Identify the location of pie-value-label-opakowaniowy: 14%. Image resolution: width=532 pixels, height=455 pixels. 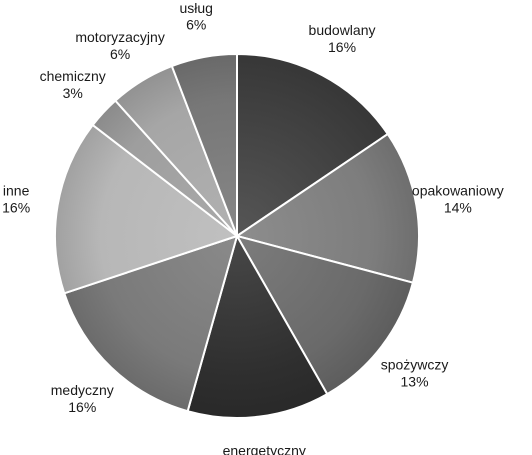
(458, 208).